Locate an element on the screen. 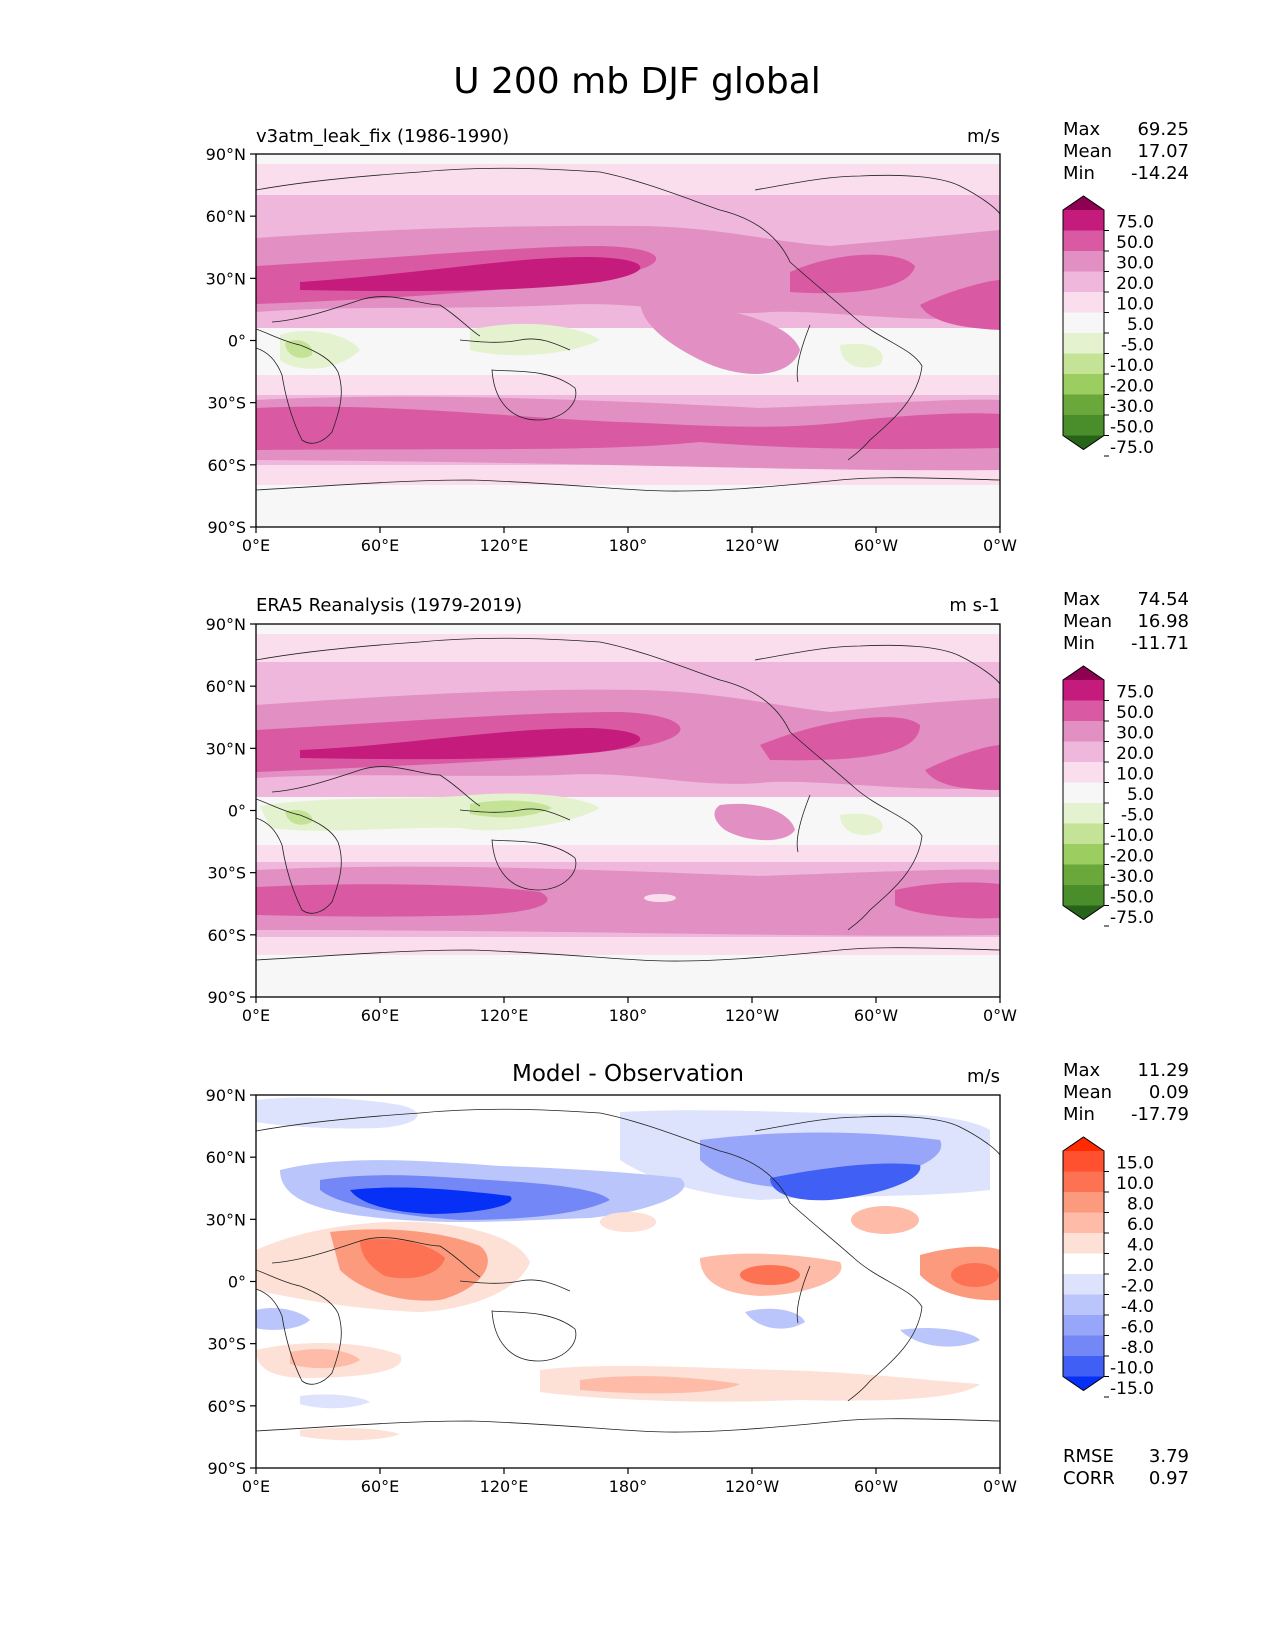 This screenshot has height=1650, width=1275. colorbar-tick-label: -20.0 is located at coordinates (1132, 857).